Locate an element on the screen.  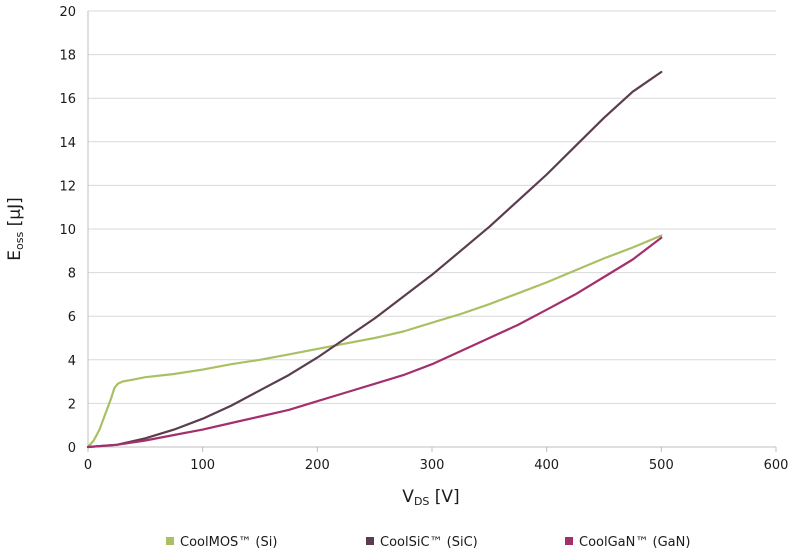
legend-label: CoolSiC™ (SiC) is located at coordinates (429, 542).